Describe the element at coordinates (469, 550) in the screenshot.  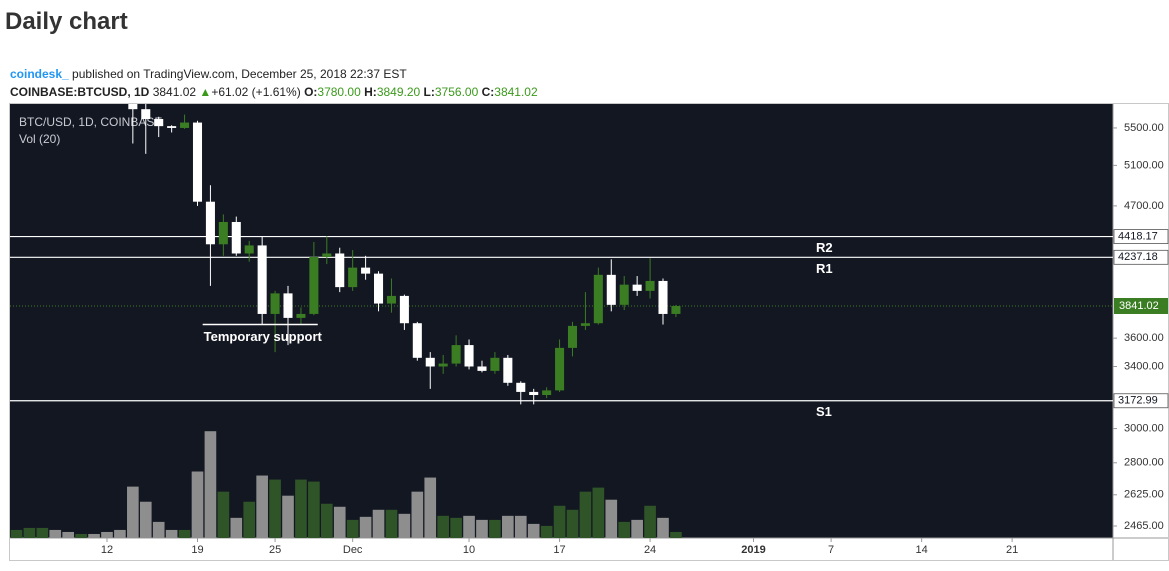
I see `x-tick-label: 10` at that location.